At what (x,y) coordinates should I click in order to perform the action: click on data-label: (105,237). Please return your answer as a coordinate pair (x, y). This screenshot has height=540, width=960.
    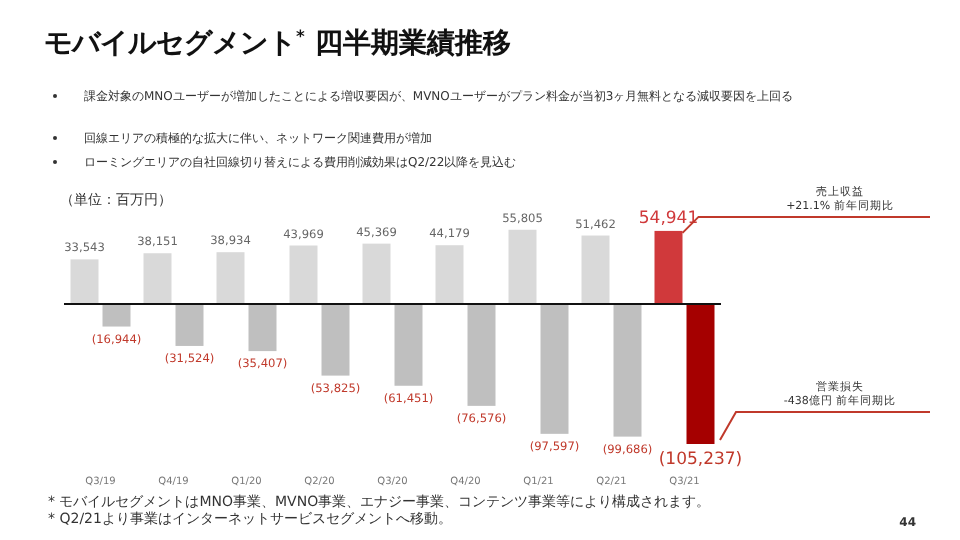
    Looking at the image, I should click on (700, 460).